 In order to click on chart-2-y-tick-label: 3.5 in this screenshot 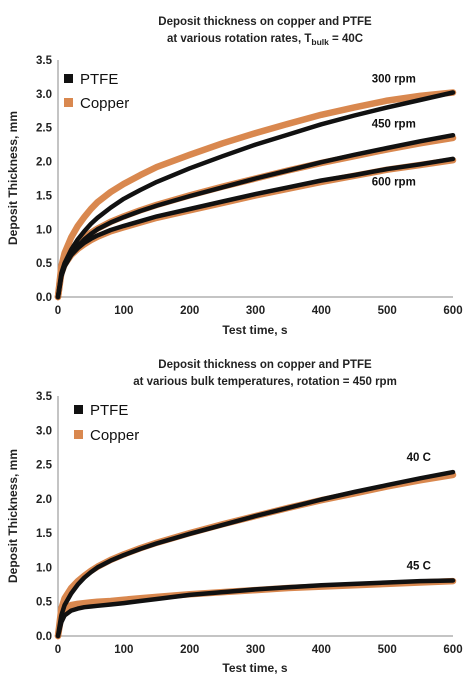, I will do `click(44, 397)`.